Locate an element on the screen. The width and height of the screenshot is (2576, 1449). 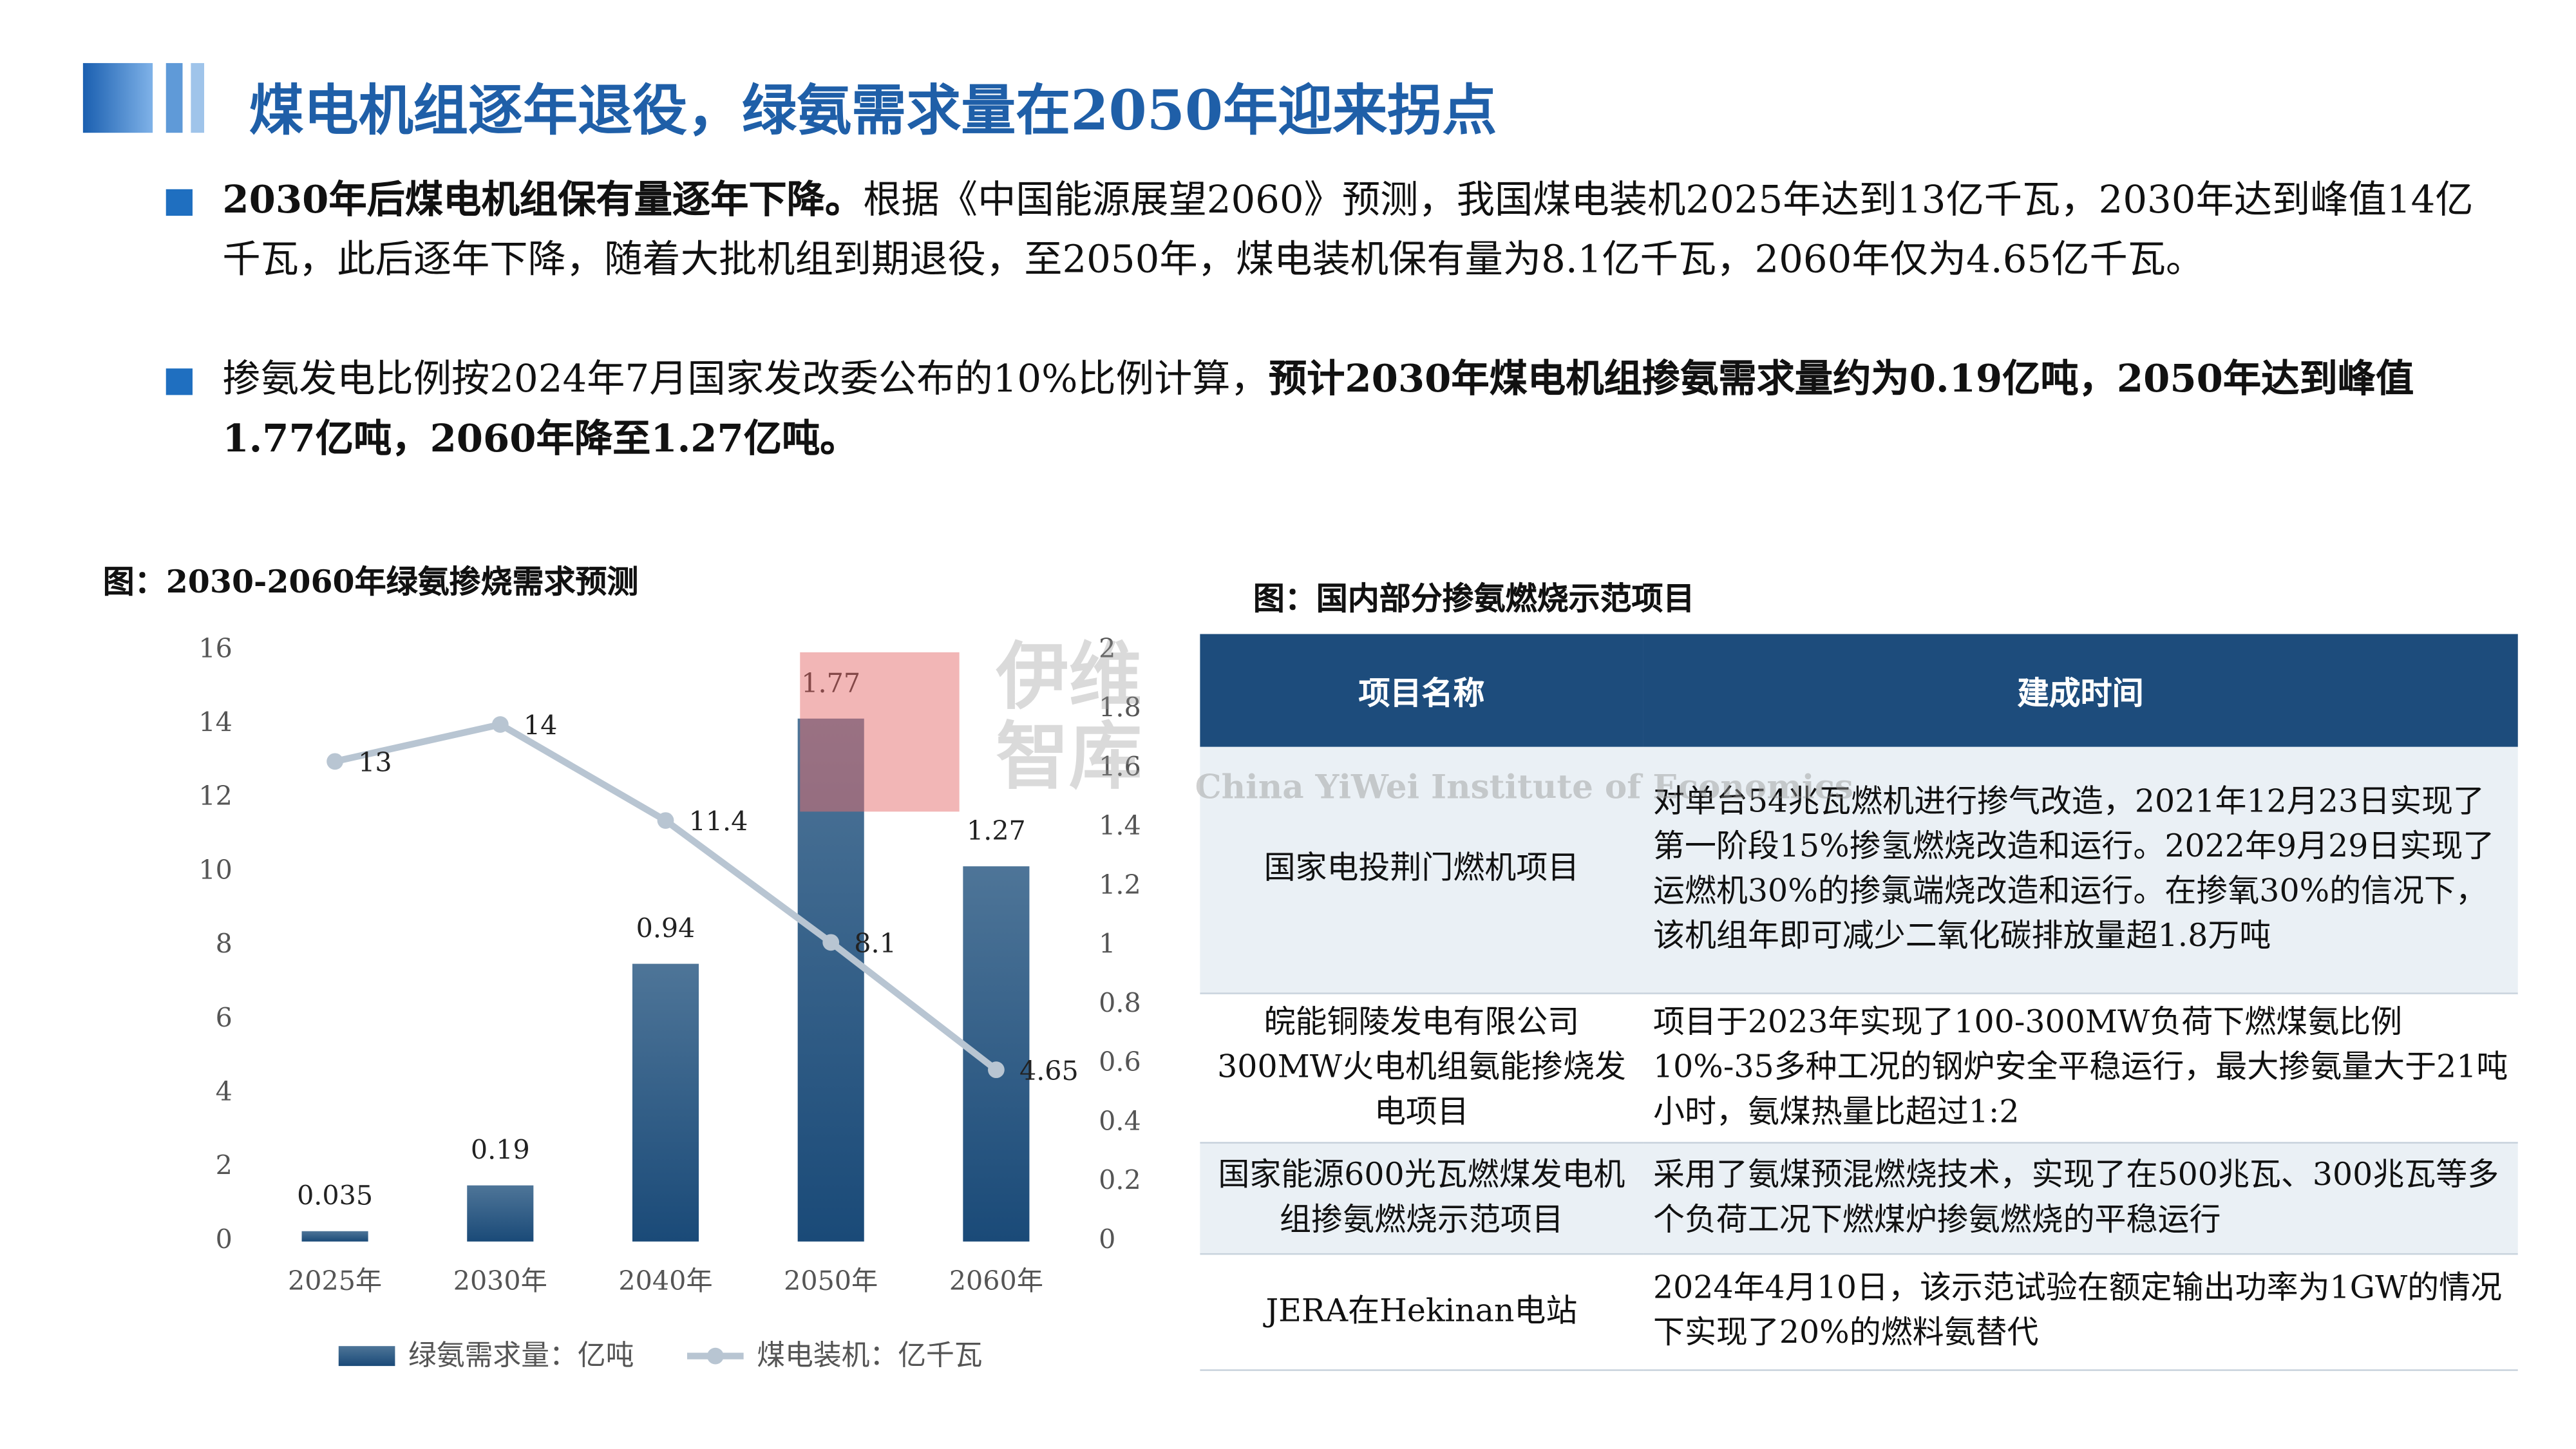
watermark-logo is located at coordinates (880, 732).